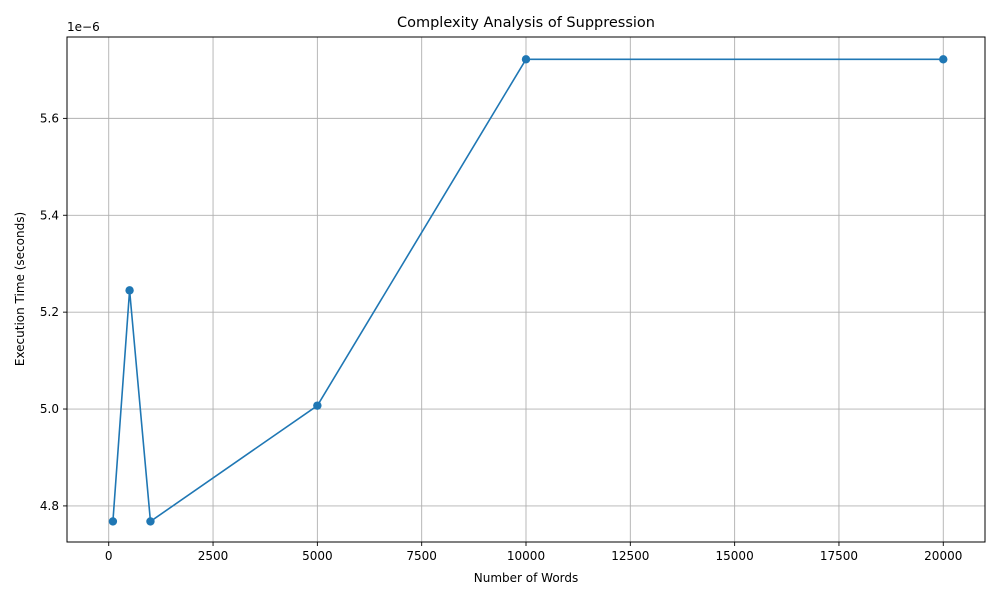 This screenshot has height=600, width=1000. I want to click on y-tick-label: 5.6, so click(49, 118).